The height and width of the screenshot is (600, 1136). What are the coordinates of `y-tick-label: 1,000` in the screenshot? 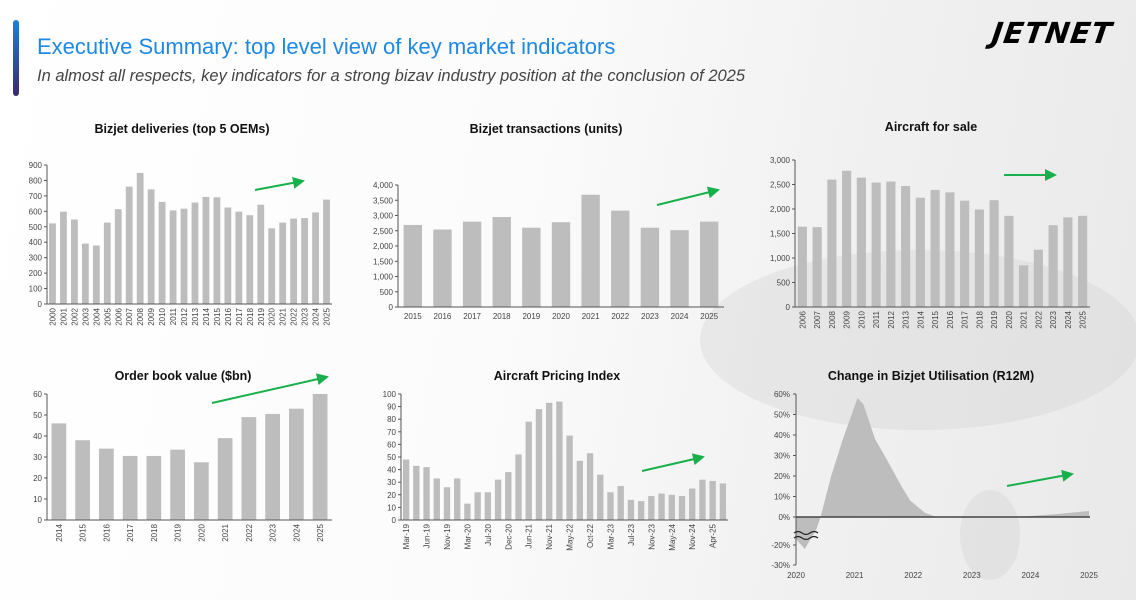 It's located at (383, 277).